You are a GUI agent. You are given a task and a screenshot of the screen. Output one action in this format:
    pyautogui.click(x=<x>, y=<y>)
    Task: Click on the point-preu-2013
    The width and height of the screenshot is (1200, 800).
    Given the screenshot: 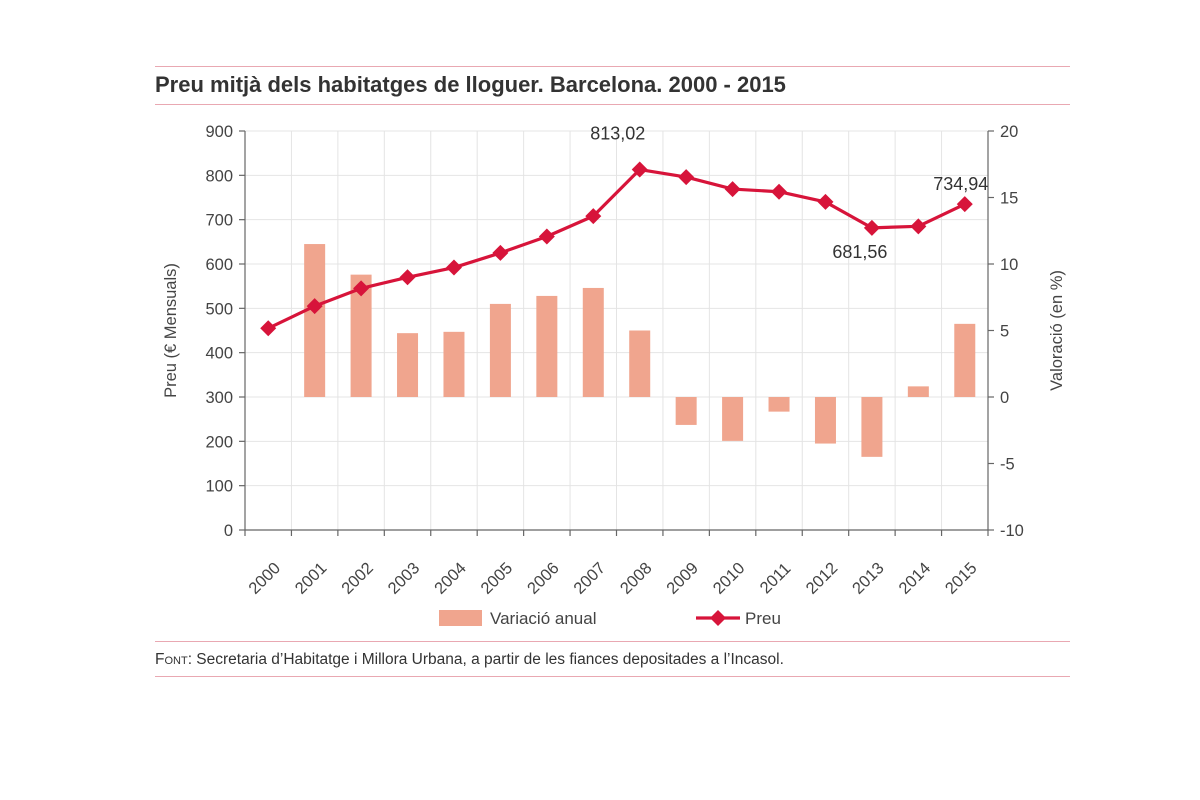 What is the action you would take?
    pyautogui.click(x=871, y=227)
    